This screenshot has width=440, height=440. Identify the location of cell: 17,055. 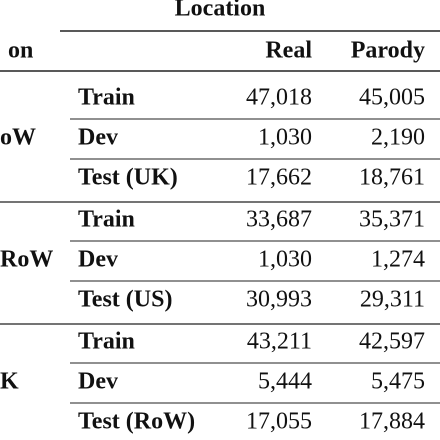
(279, 422).